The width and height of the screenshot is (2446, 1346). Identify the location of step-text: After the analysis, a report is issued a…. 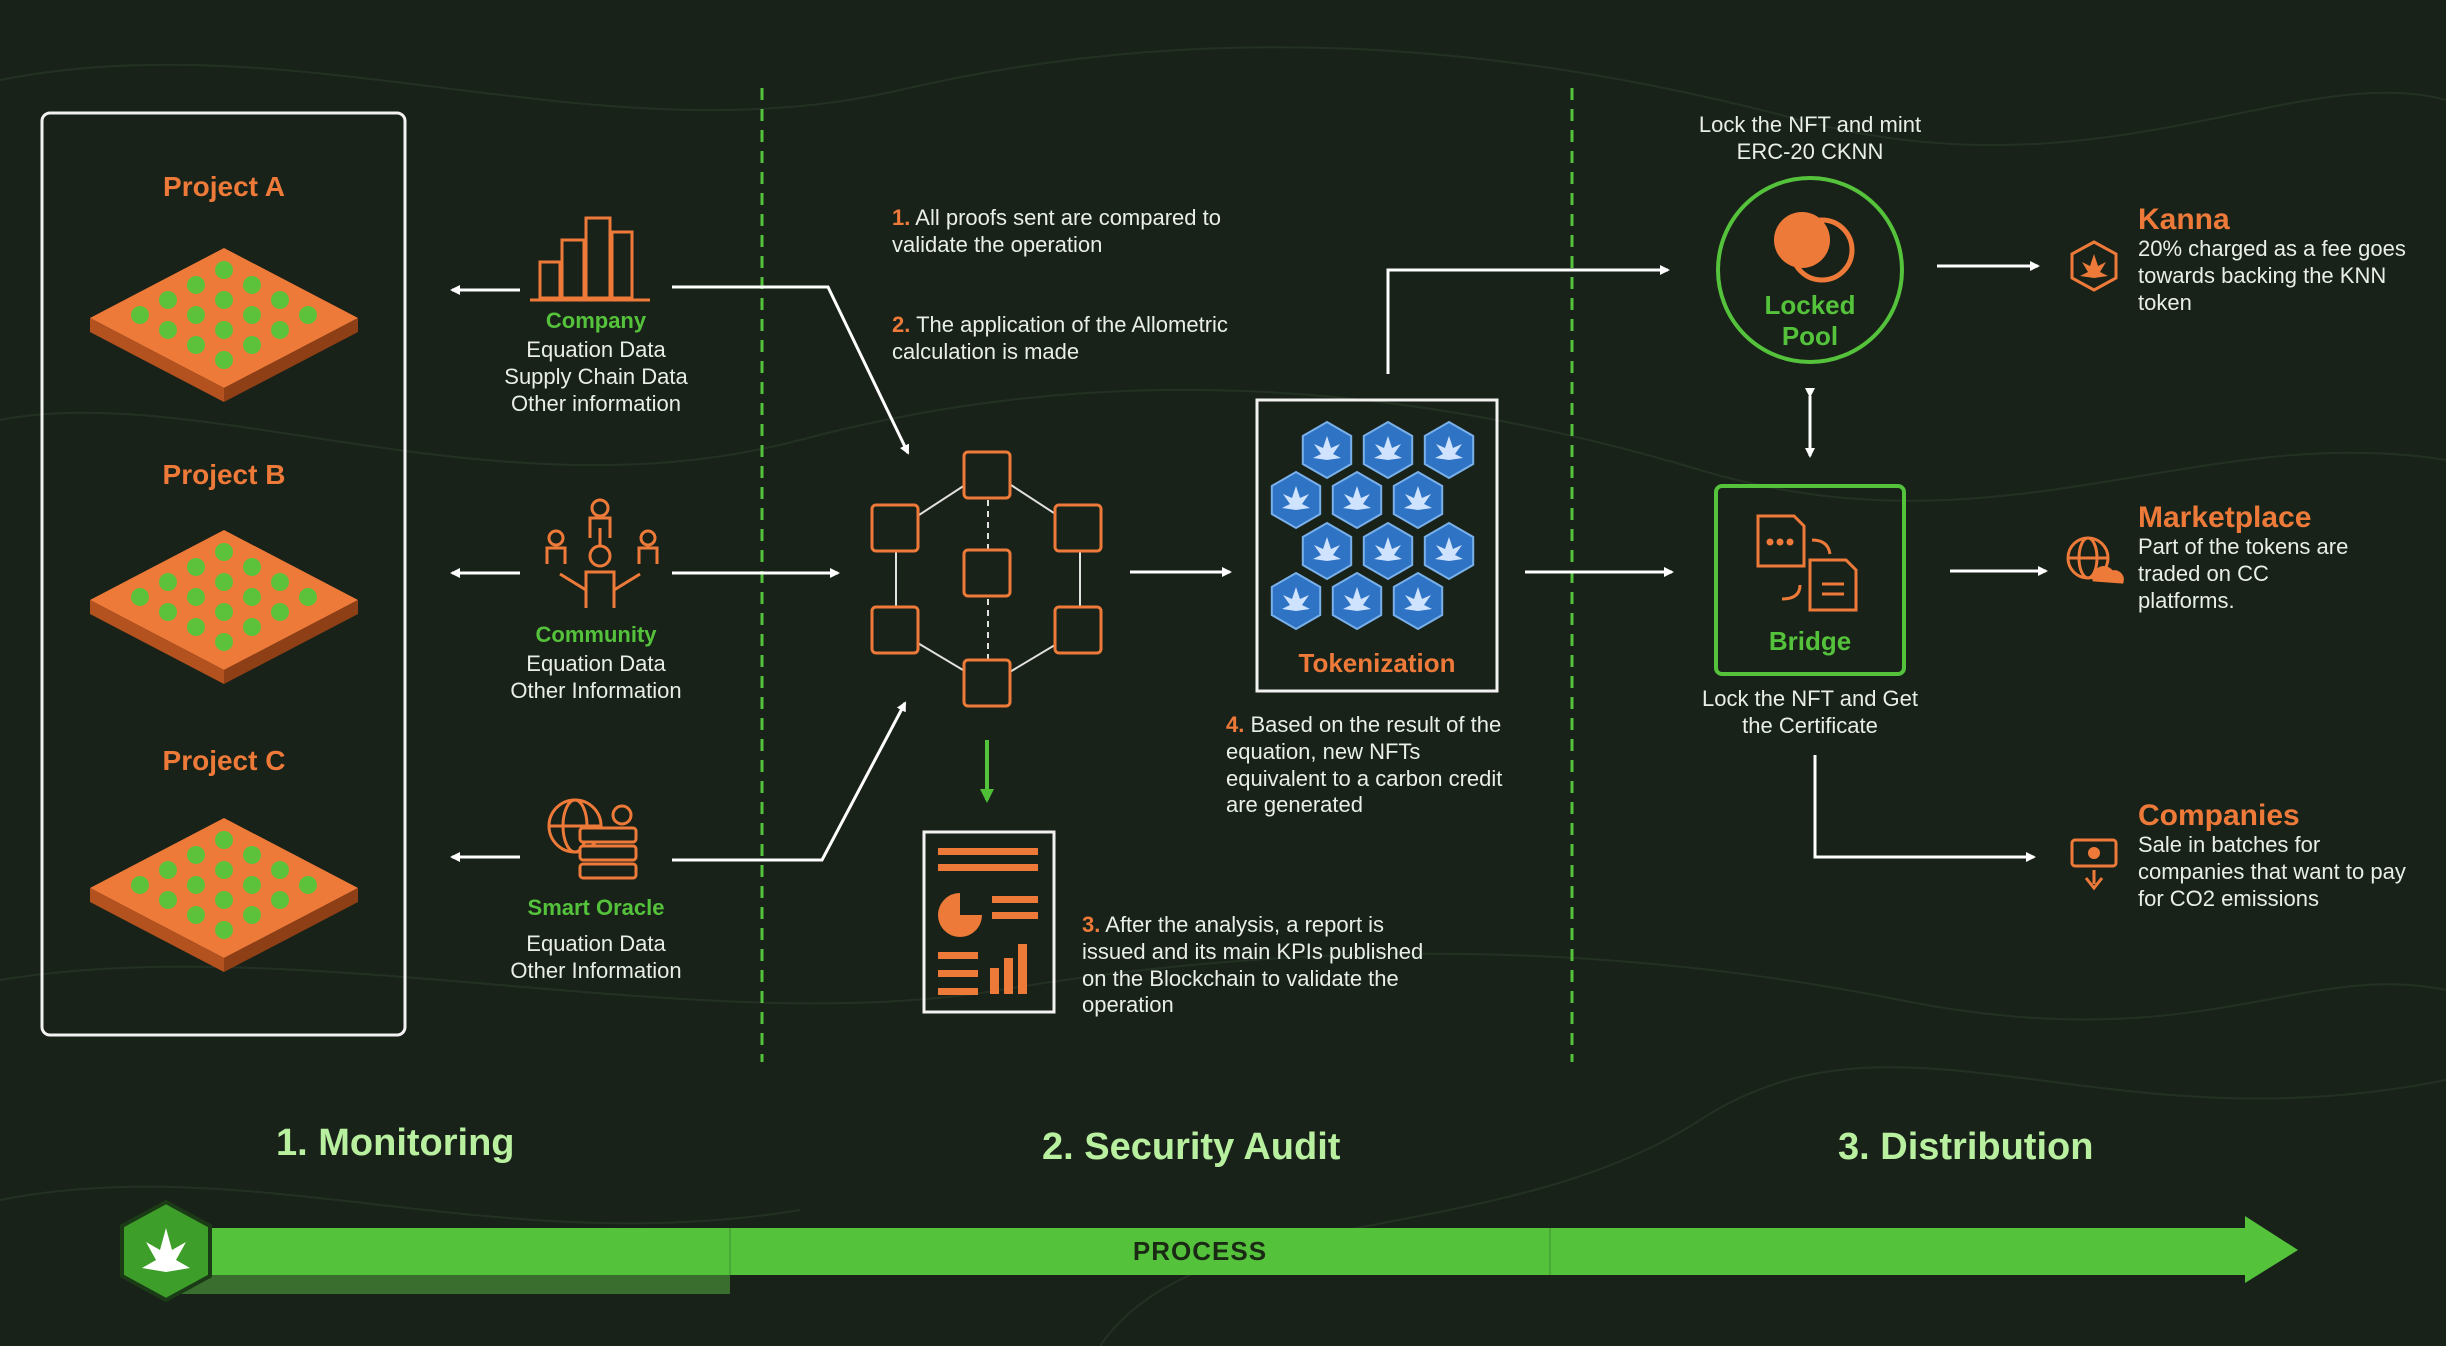
(1253, 965).